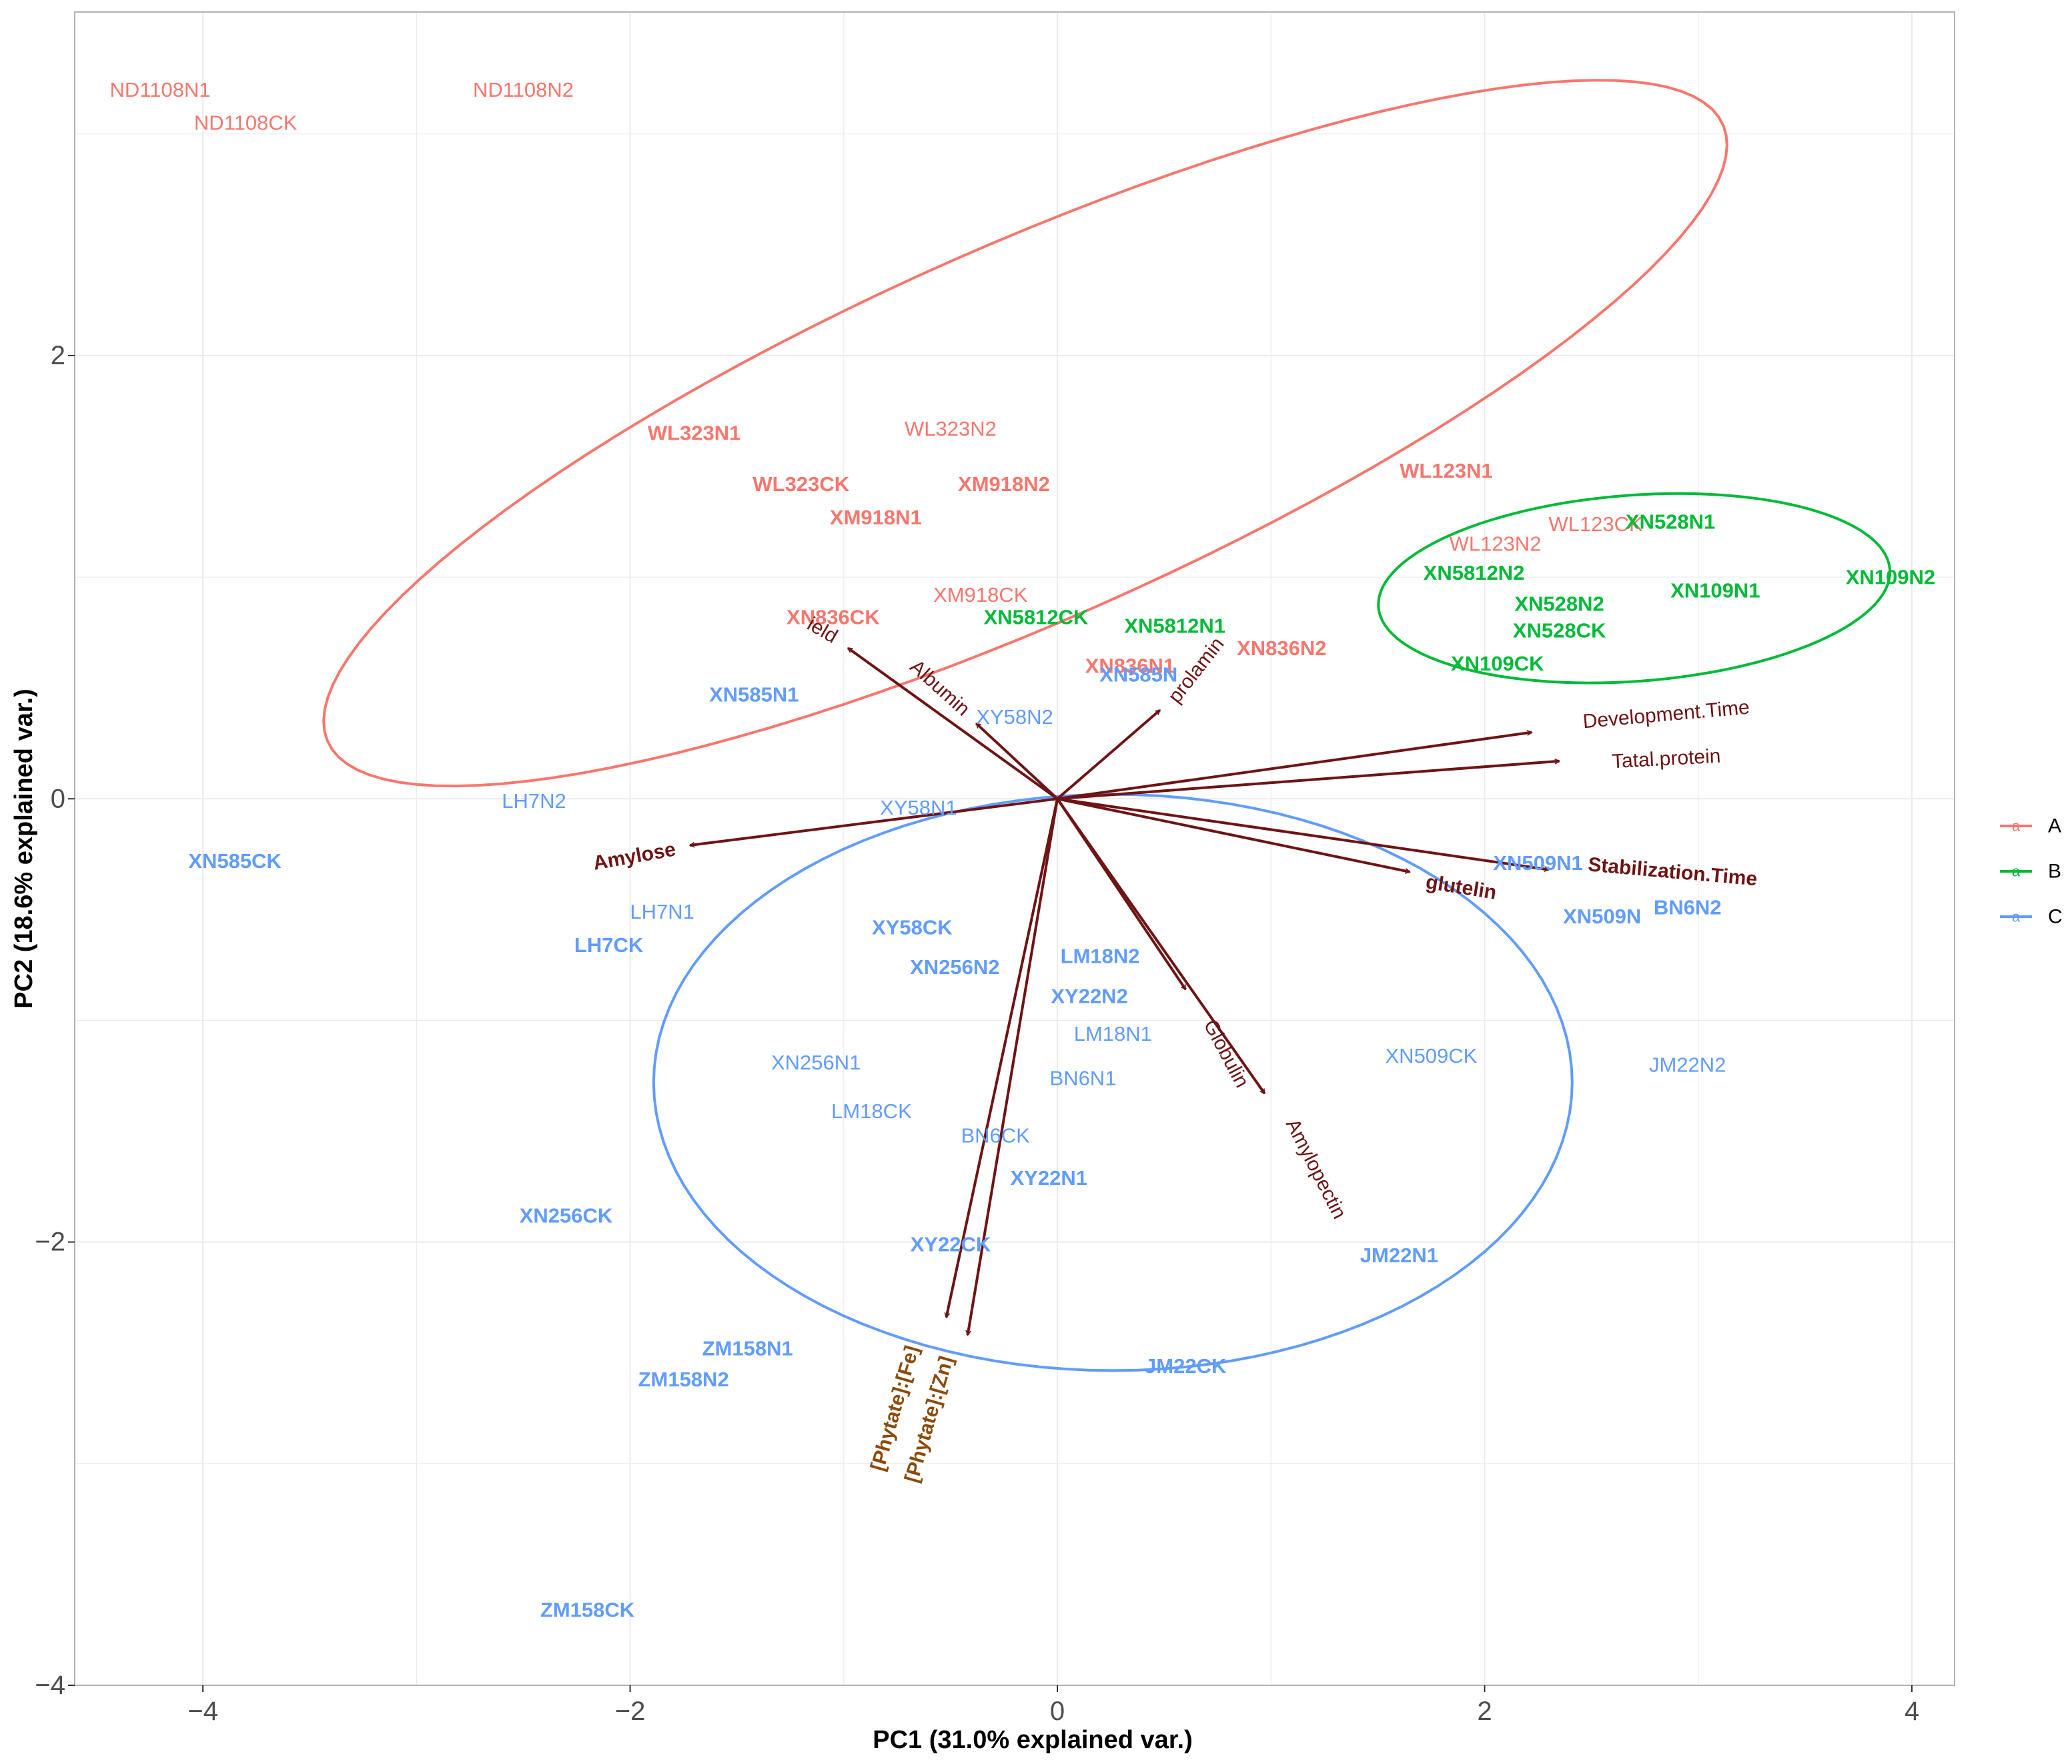 This screenshot has width=2072, height=1764. I want to click on loading-arrow-albumin, so click(1017, 761).